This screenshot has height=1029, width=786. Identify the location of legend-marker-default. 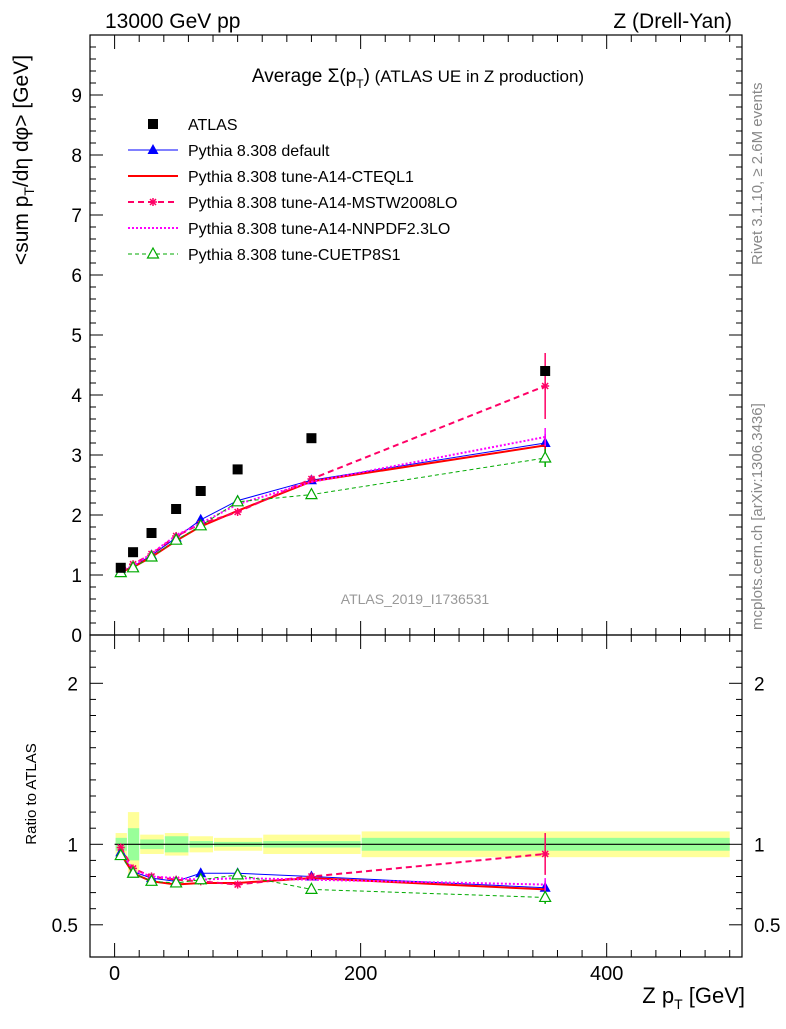
(153, 149).